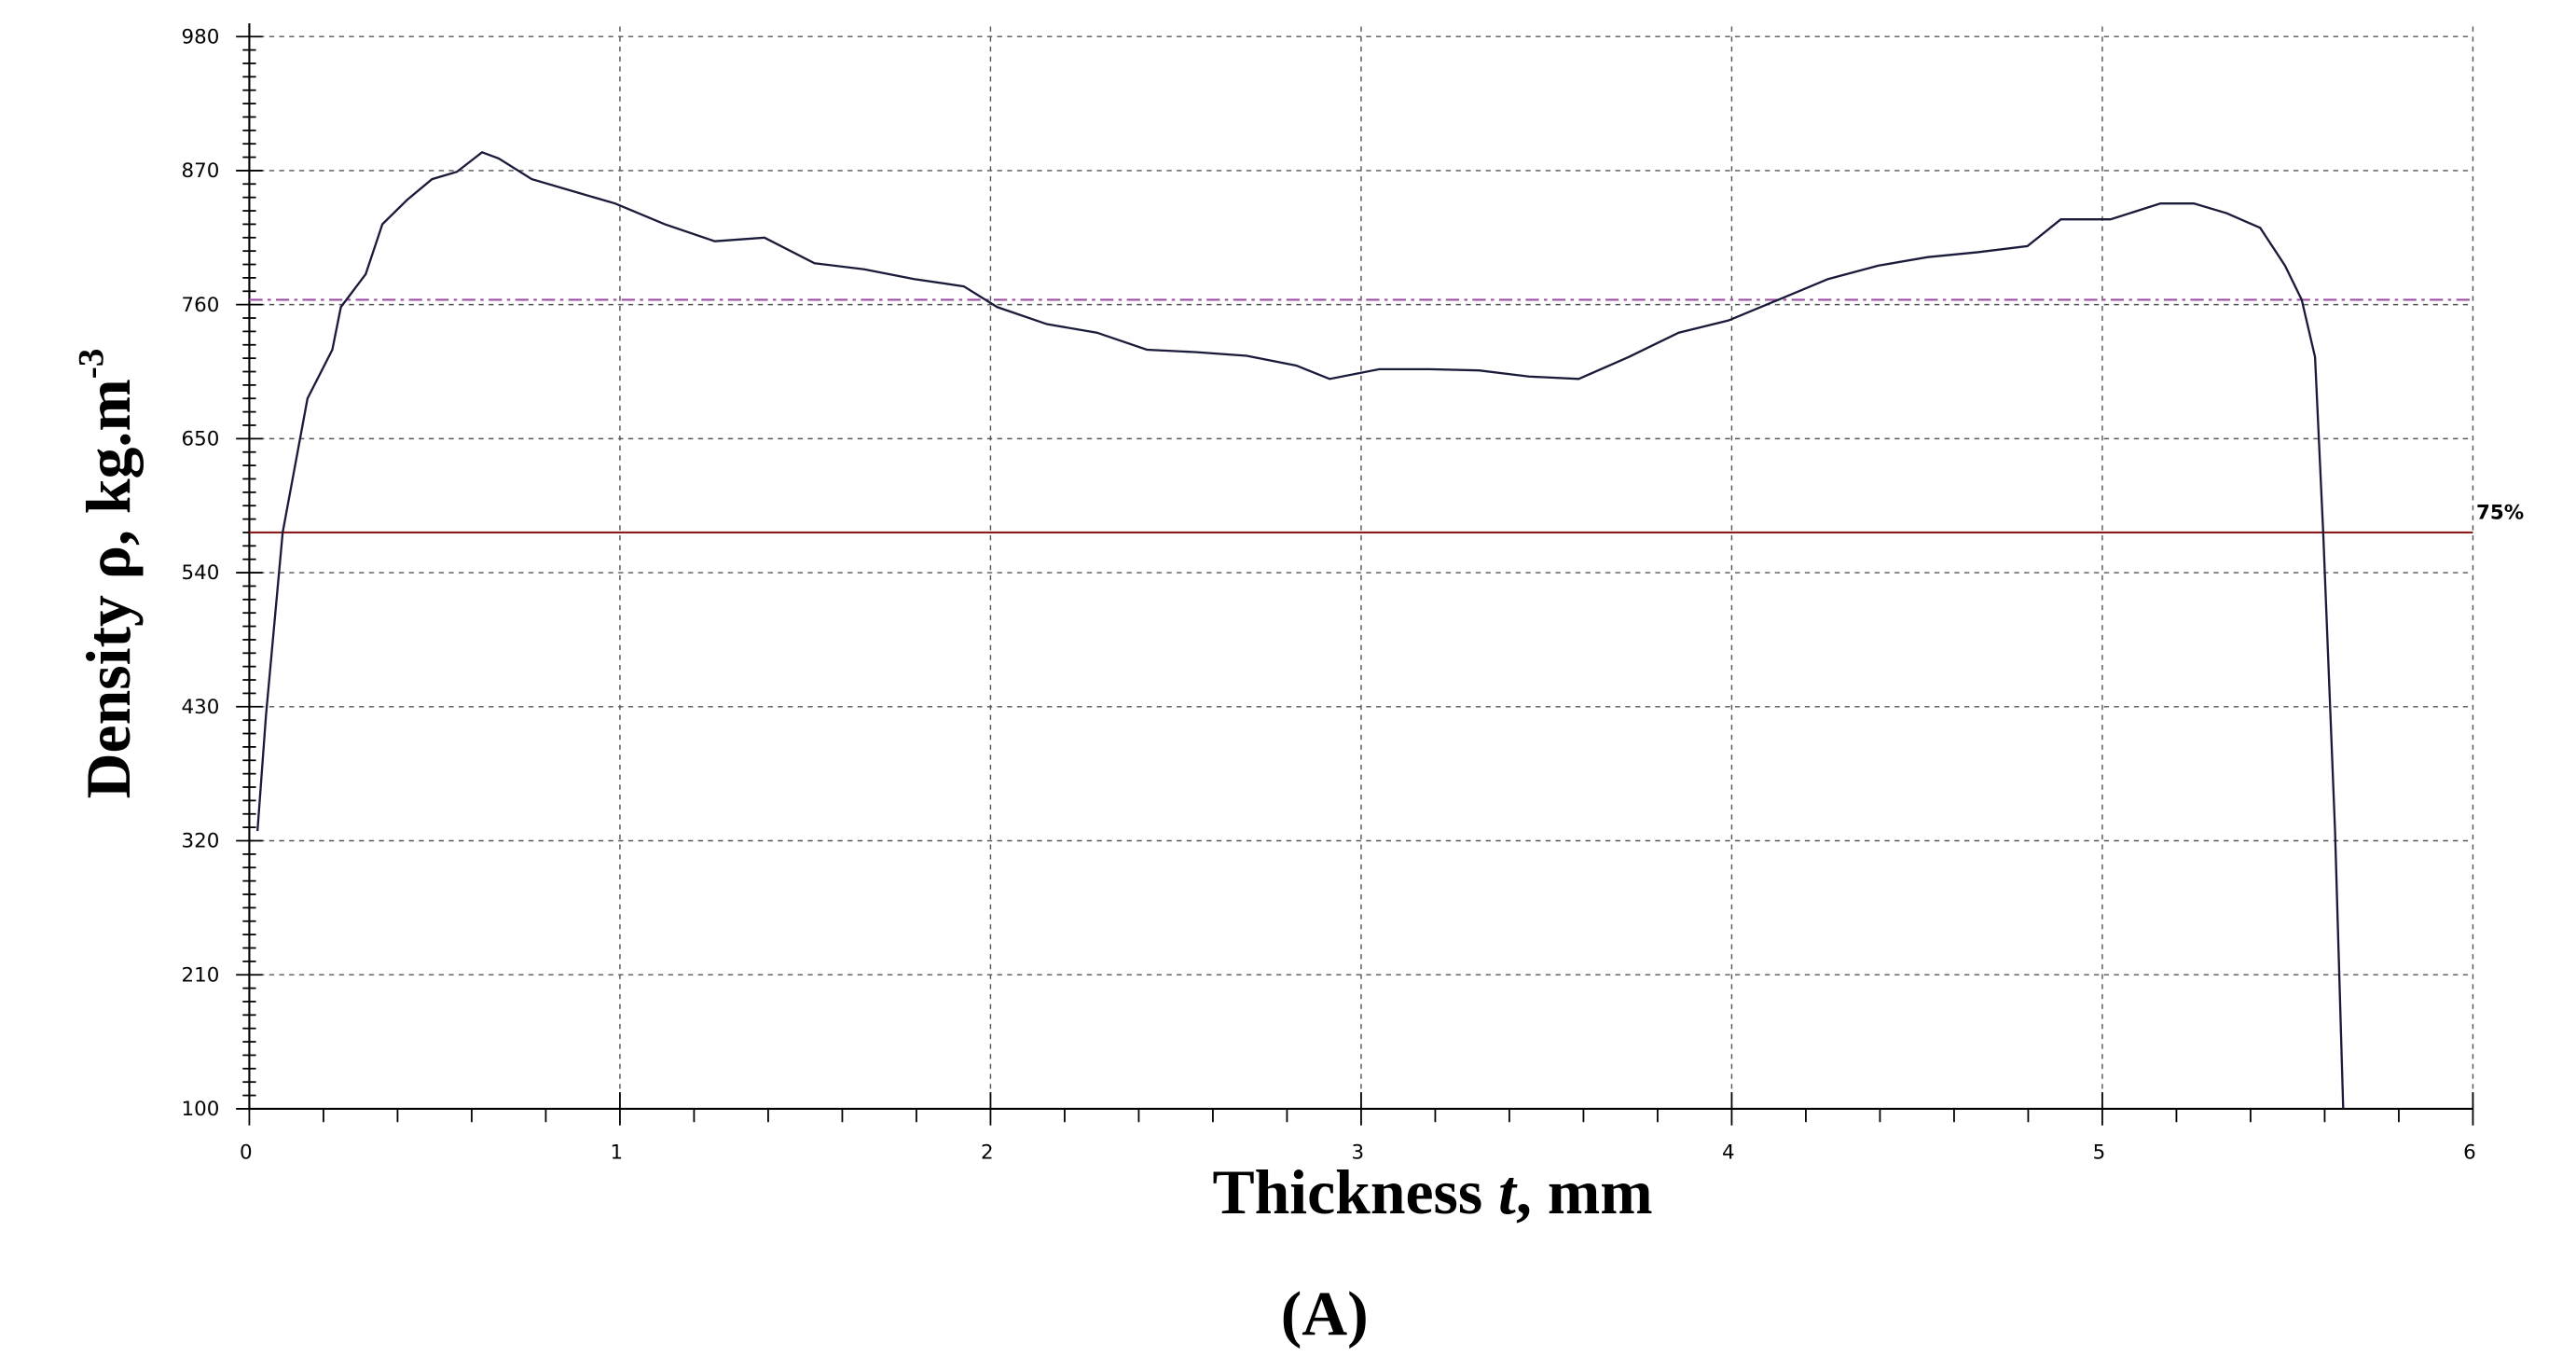  What do you see at coordinates (1355, 1192) in the screenshot?
I see `x-axis-label-part: Thickness` at bounding box center [1355, 1192].